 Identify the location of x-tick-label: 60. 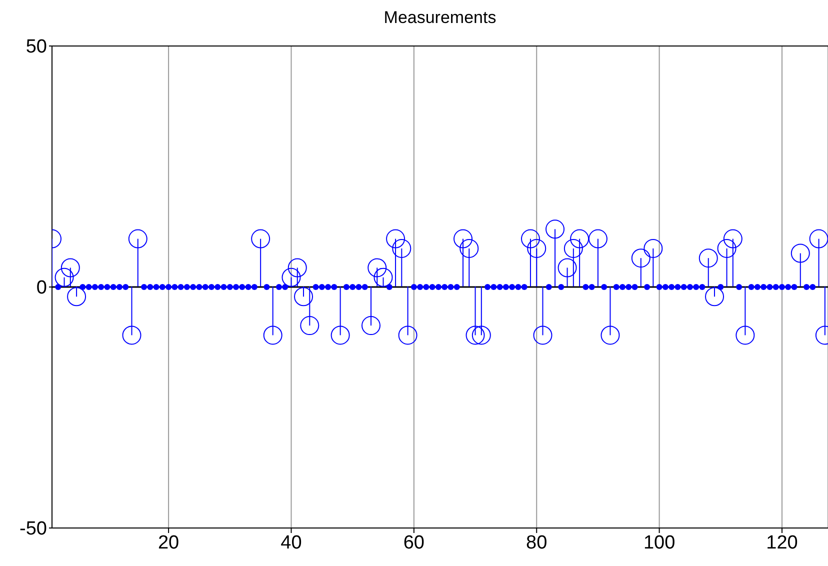
(413, 543).